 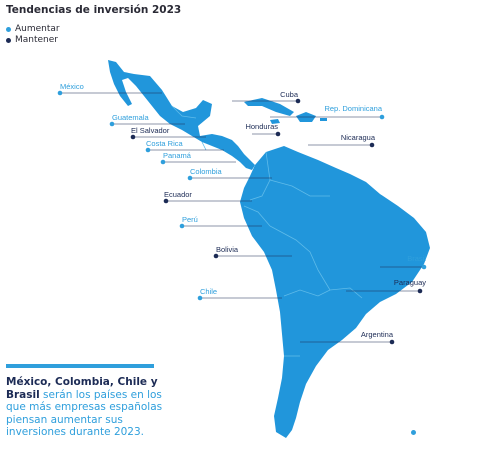 What do you see at coordinates (182, 226) in the screenshot?
I see `peru-marker` at bounding box center [182, 226].